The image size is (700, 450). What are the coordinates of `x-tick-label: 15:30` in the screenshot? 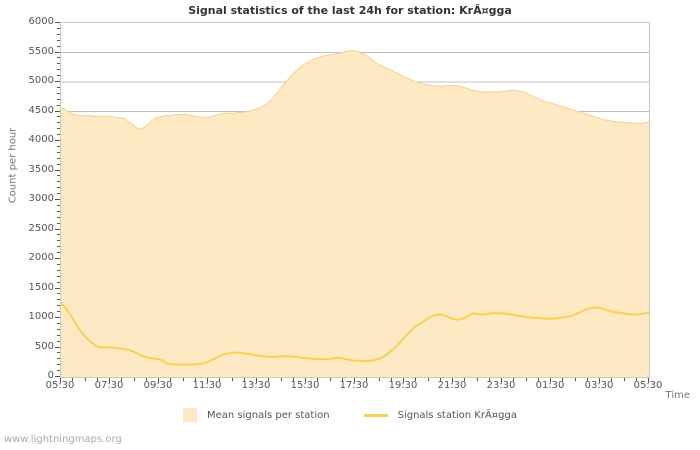 It's located at (305, 385).